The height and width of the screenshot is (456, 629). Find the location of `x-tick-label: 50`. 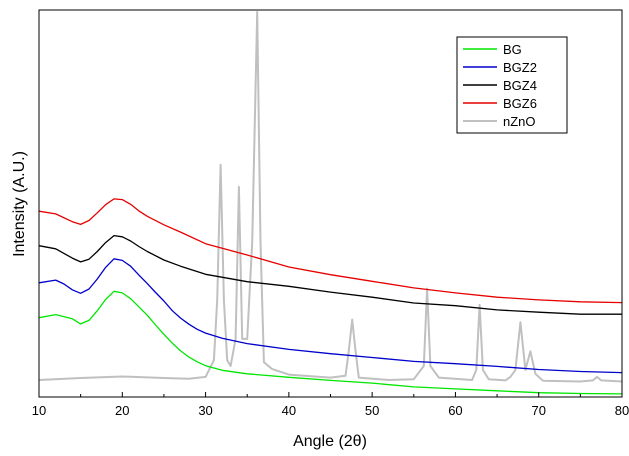

x-tick-label: 50 is located at coordinates (372, 410).